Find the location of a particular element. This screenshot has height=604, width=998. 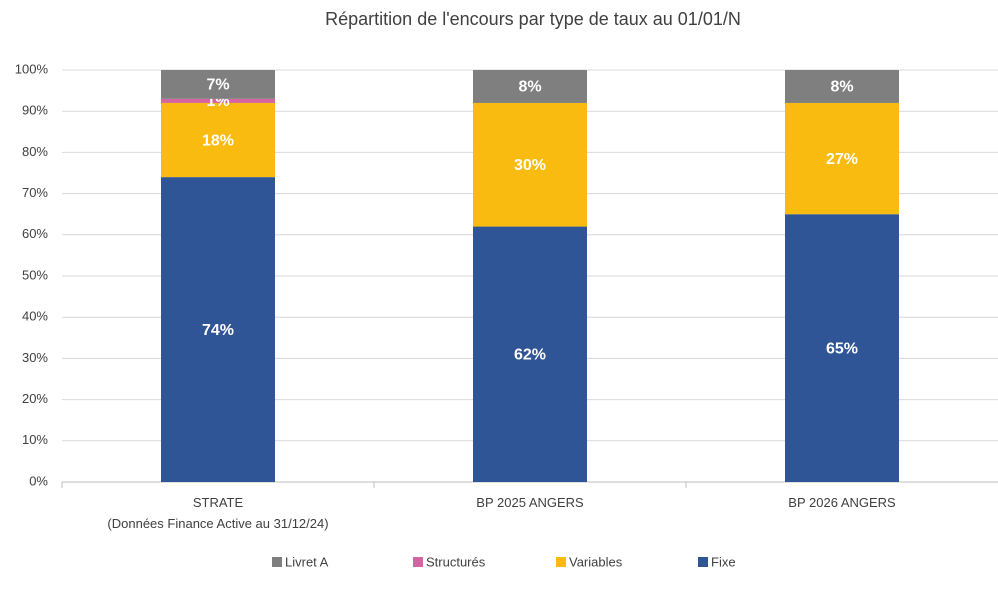

data-label: 62% is located at coordinates (530, 354).